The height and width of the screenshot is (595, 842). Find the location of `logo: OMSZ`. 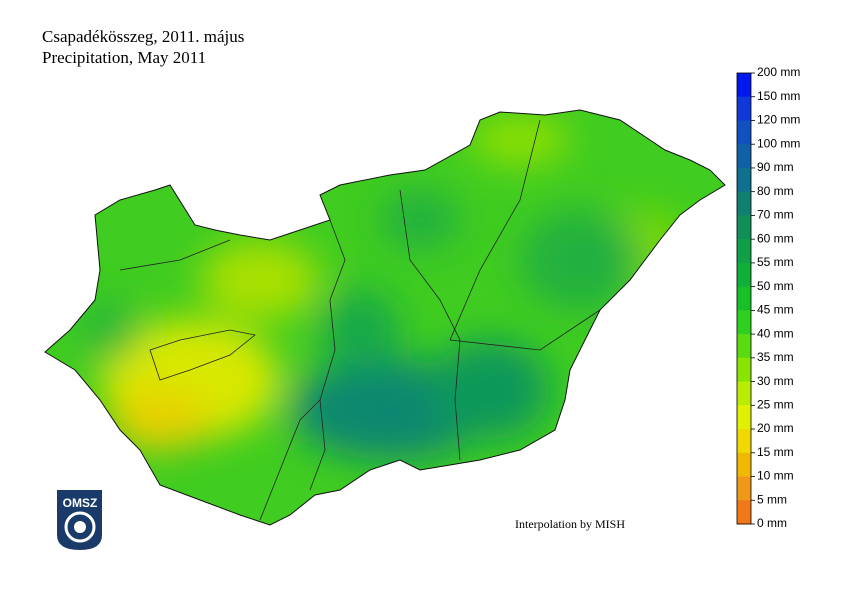

logo: OMSZ is located at coordinates (79, 520).